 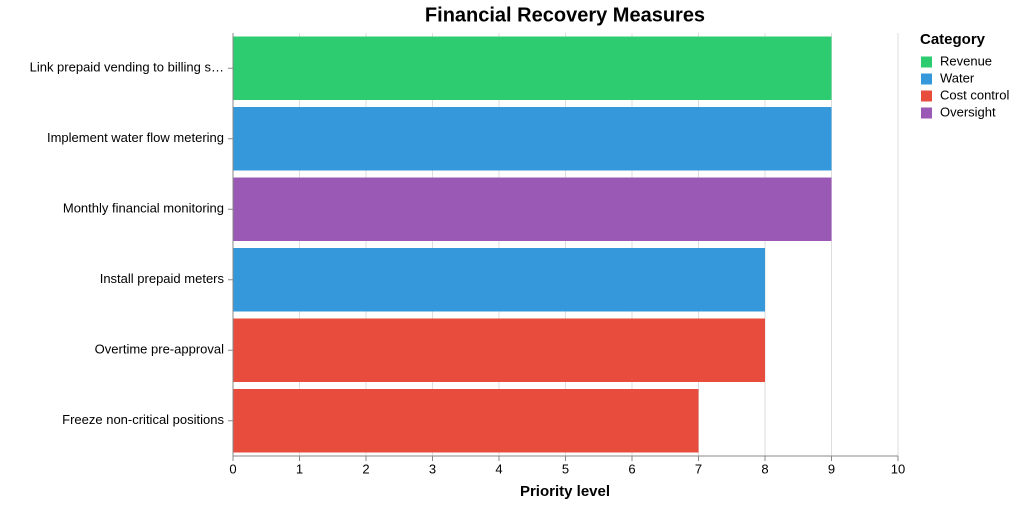 What do you see at coordinates (966, 60) in the screenshot?
I see `legend-label: Revenue` at bounding box center [966, 60].